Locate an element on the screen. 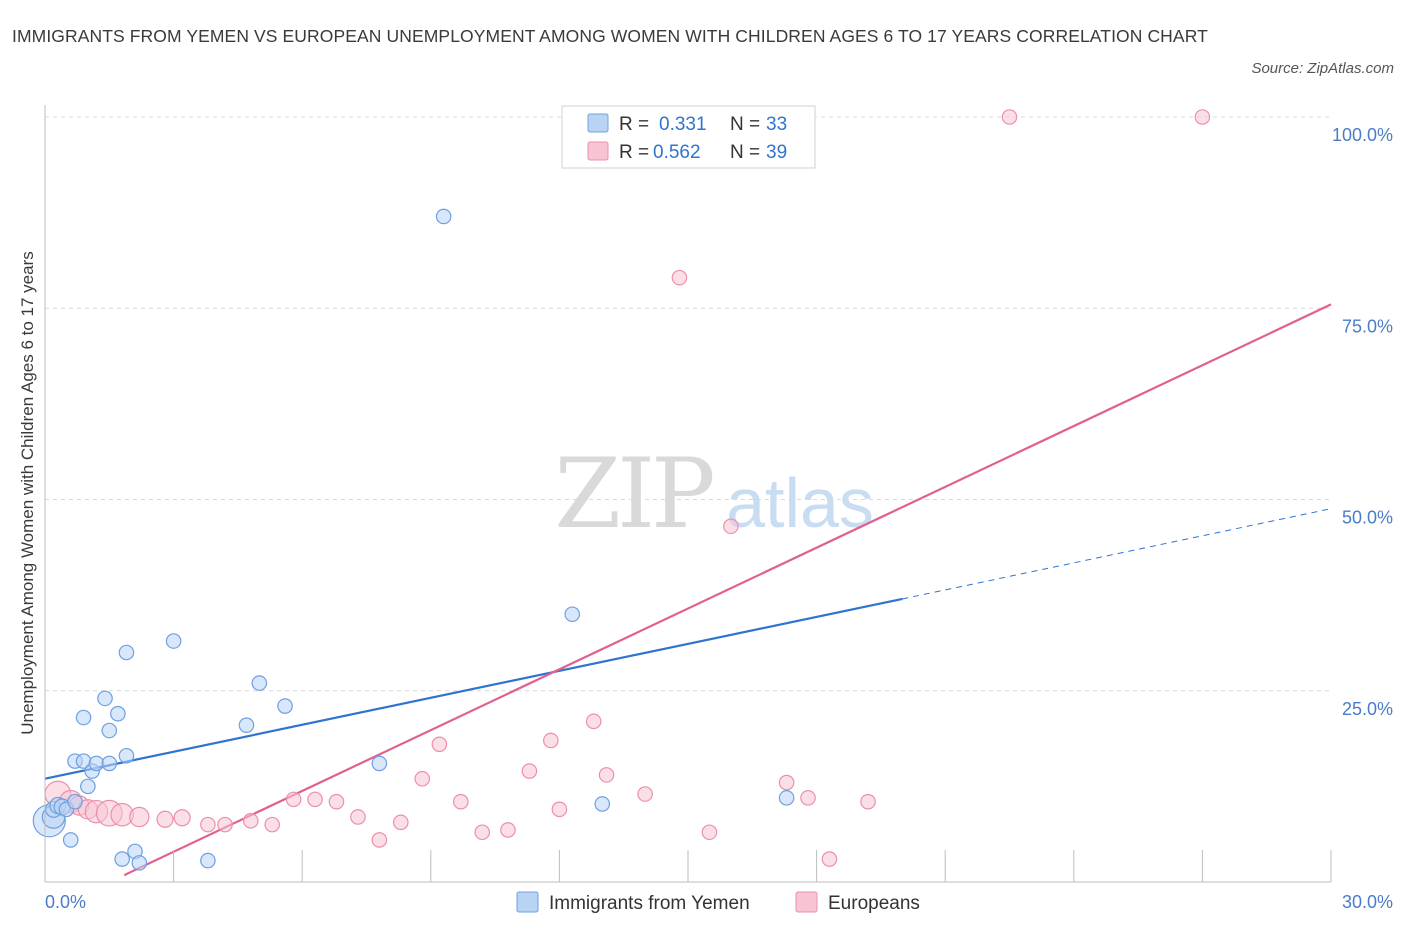 The width and height of the screenshot is (1406, 930). legend-n-value: 33 is located at coordinates (776, 124).